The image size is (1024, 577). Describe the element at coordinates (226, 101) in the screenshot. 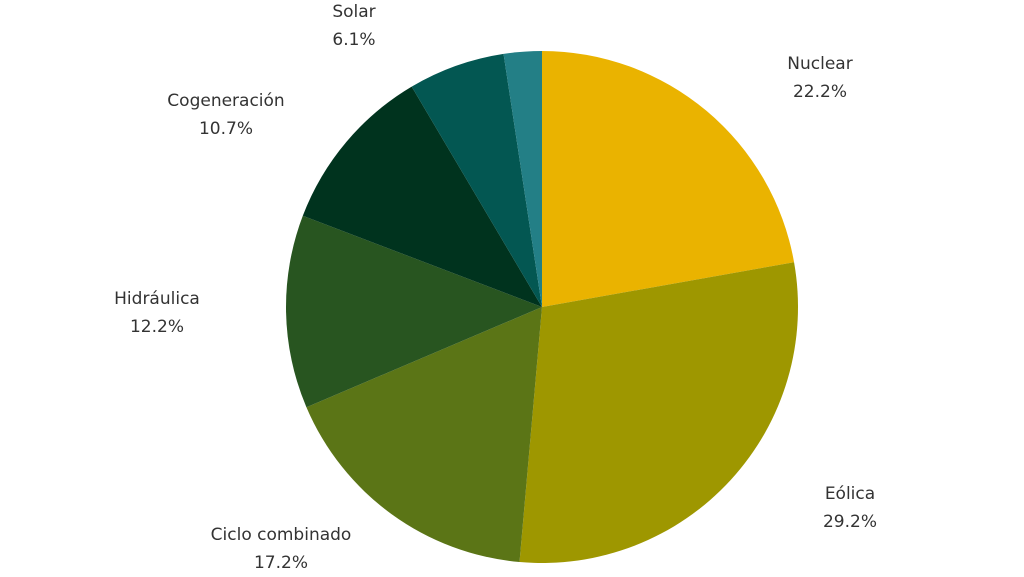

I see `label-cogeneracion-name: Cogeneración` at that location.